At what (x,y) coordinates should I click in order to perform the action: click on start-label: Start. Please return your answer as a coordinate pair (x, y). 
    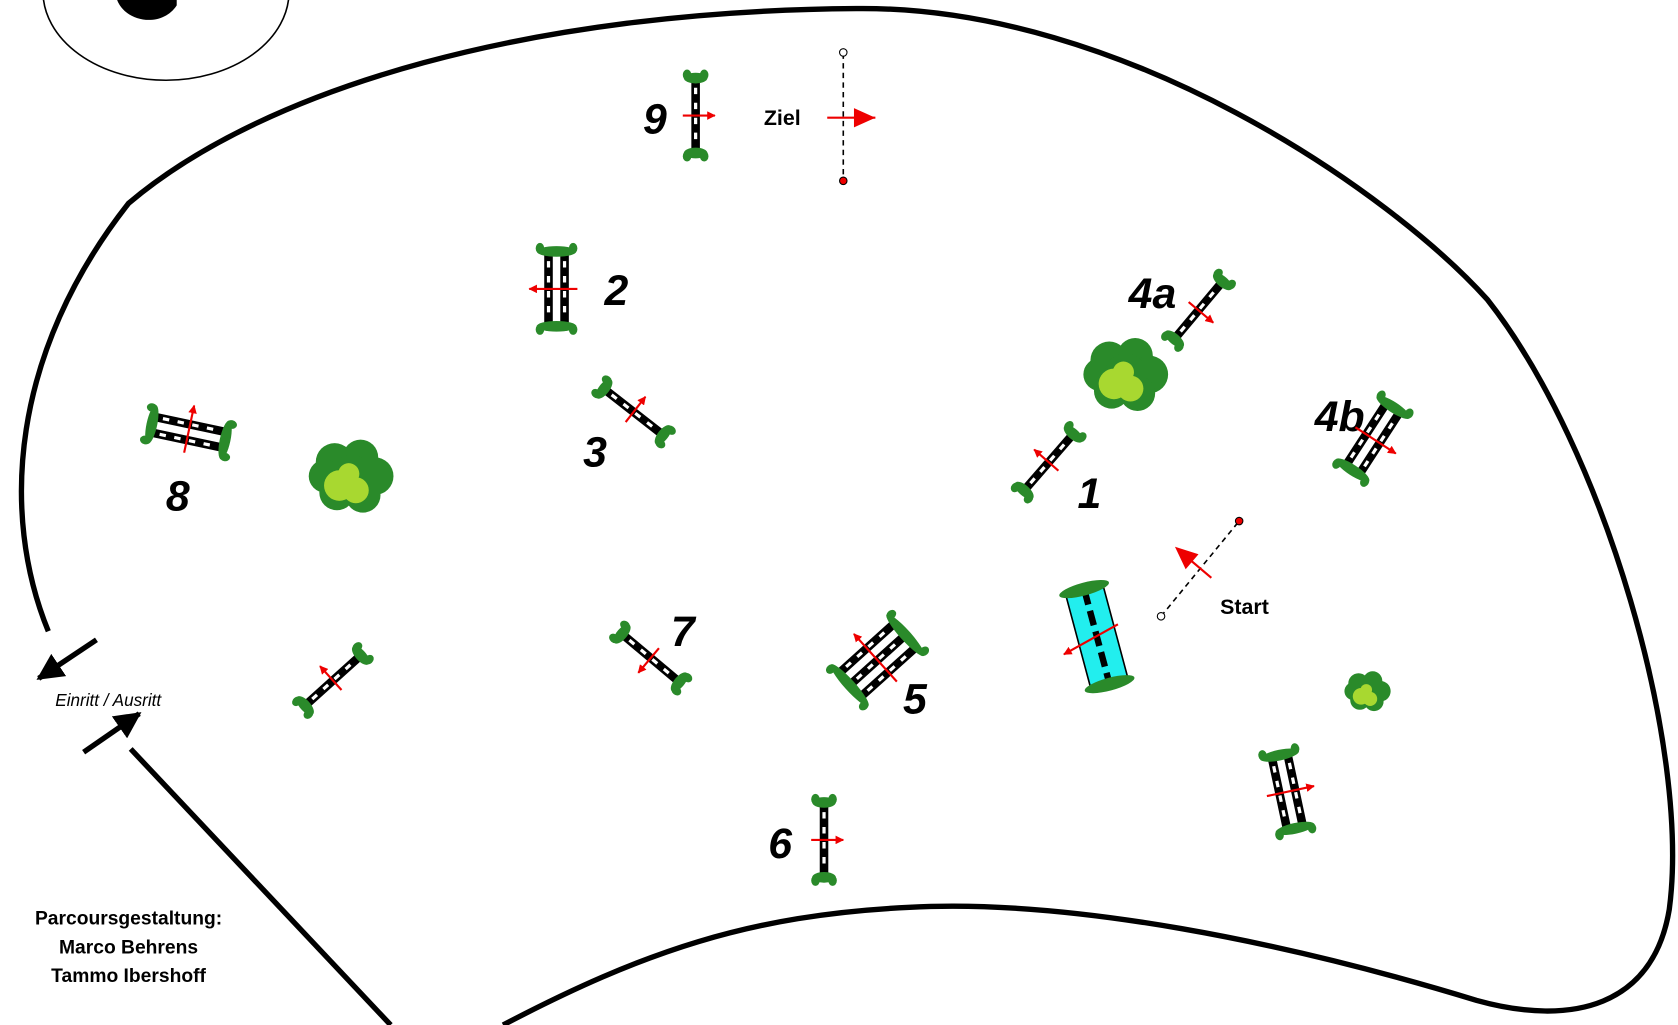
    Looking at the image, I should click on (1244, 607).